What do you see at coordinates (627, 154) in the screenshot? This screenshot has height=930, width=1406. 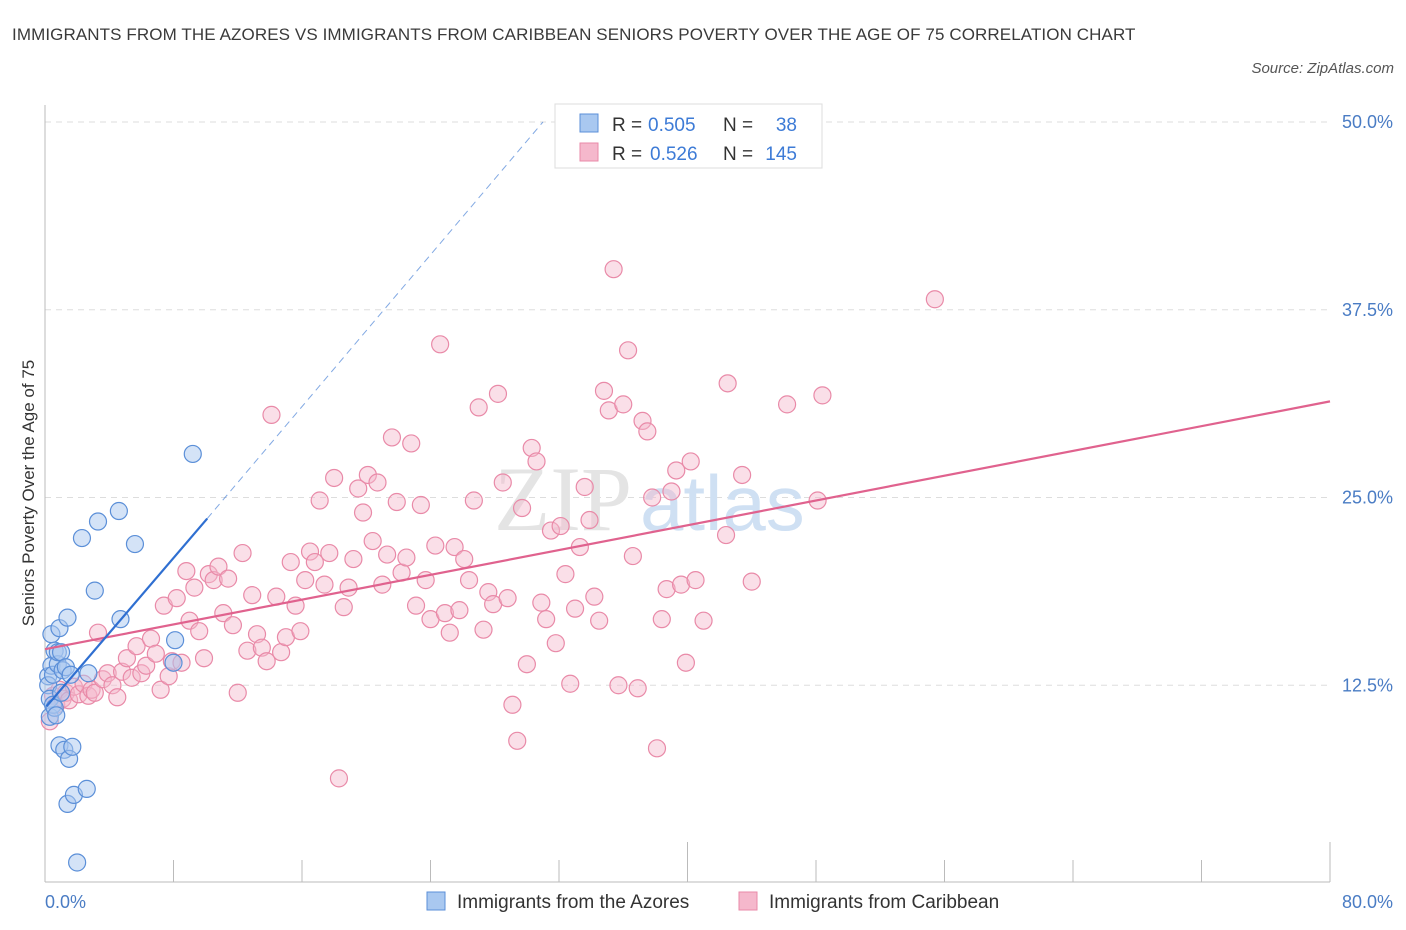 I see `caribbean-r-label: R =` at bounding box center [627, 154].